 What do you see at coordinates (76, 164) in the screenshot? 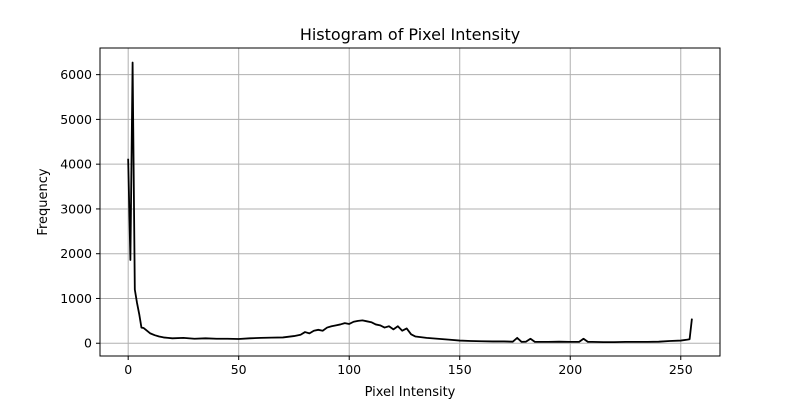
I see `y-tick-label: 4000` at bounding box center [76, 164].